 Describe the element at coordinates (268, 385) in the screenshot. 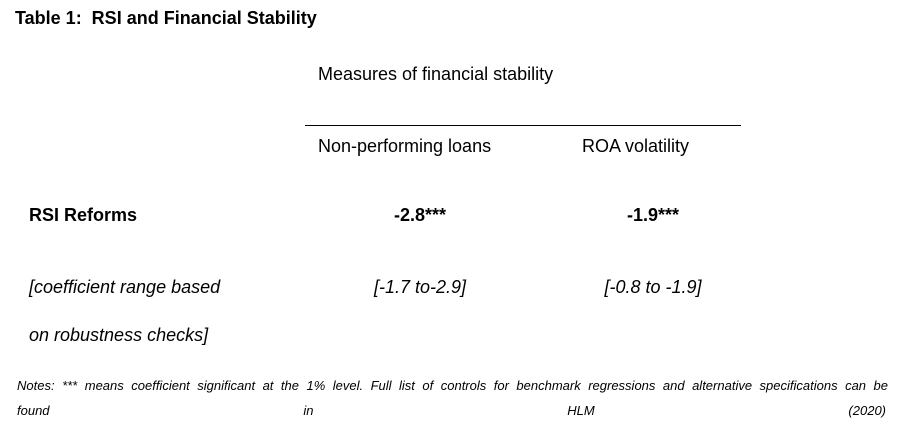

I see `notes-word: at` at that location.